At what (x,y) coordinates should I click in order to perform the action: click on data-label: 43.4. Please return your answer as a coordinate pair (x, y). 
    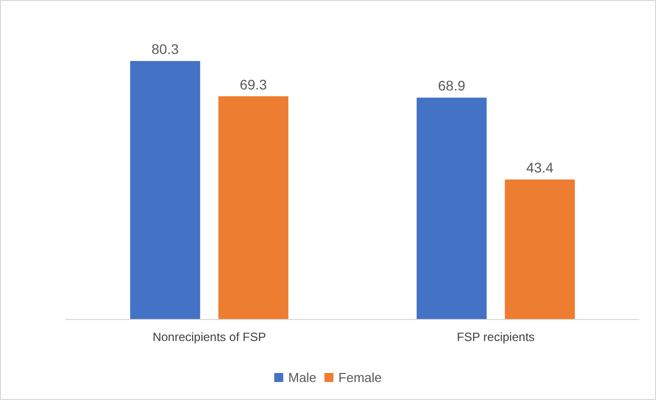
    Looking at the image, I should click on (540, 168).